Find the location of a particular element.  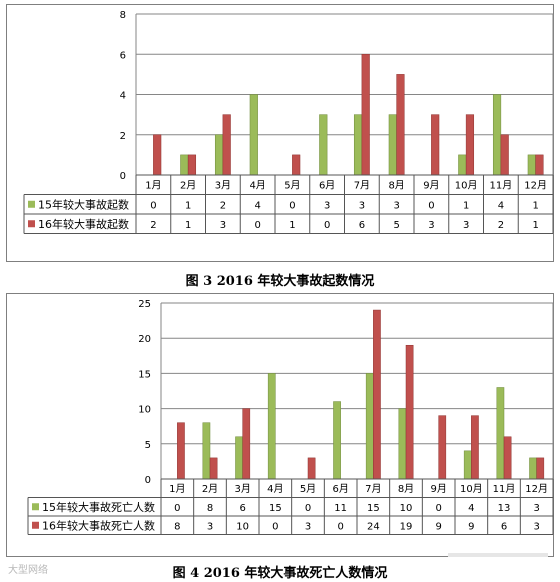

figure-caption-4: 图 4 2016 年较大事故死亡人数情况 is located at coordinates (280, 573).